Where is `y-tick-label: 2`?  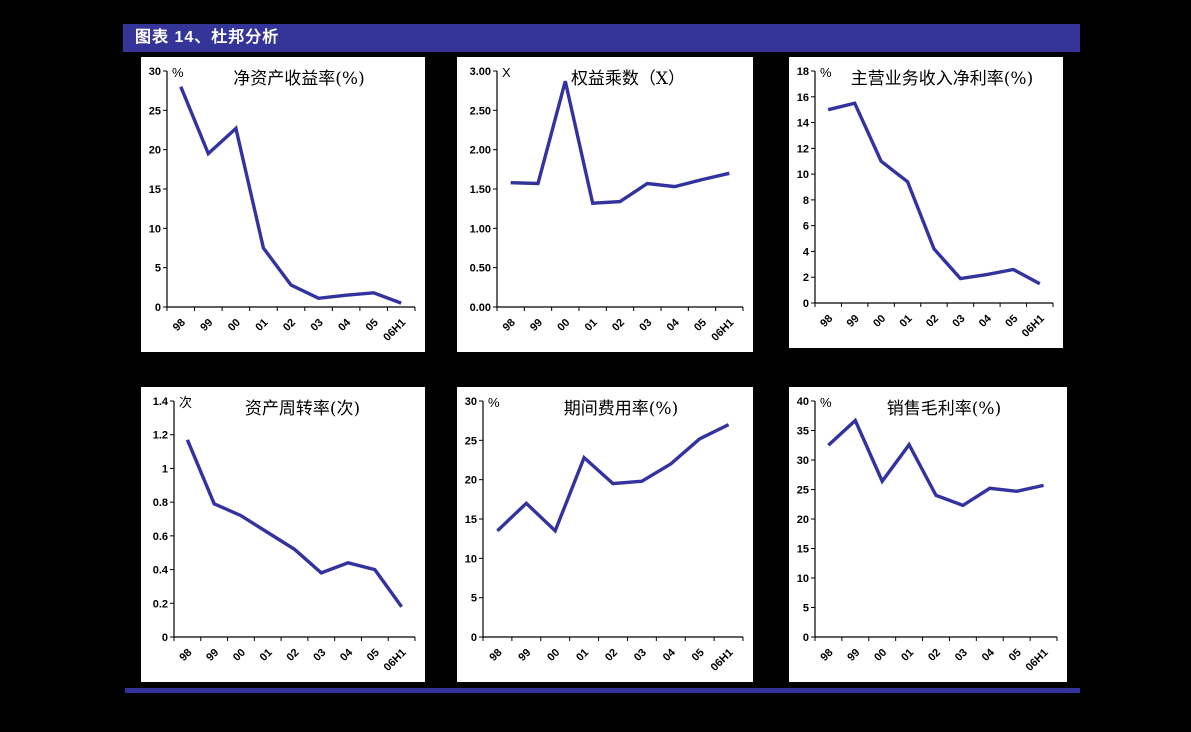 y-tick-label: 2 is located at coordinates (806, 278).